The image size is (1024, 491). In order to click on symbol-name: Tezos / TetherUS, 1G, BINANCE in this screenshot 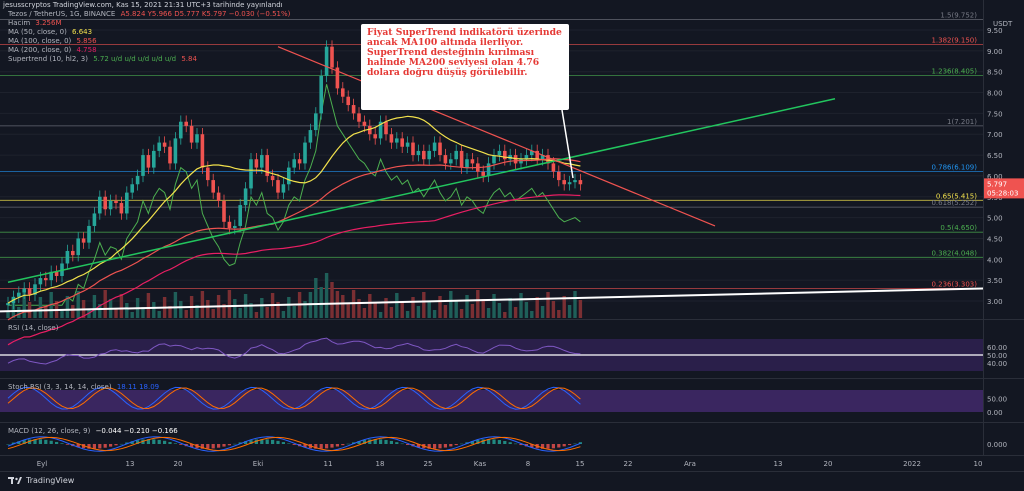, I will do `click(62, 14)`.